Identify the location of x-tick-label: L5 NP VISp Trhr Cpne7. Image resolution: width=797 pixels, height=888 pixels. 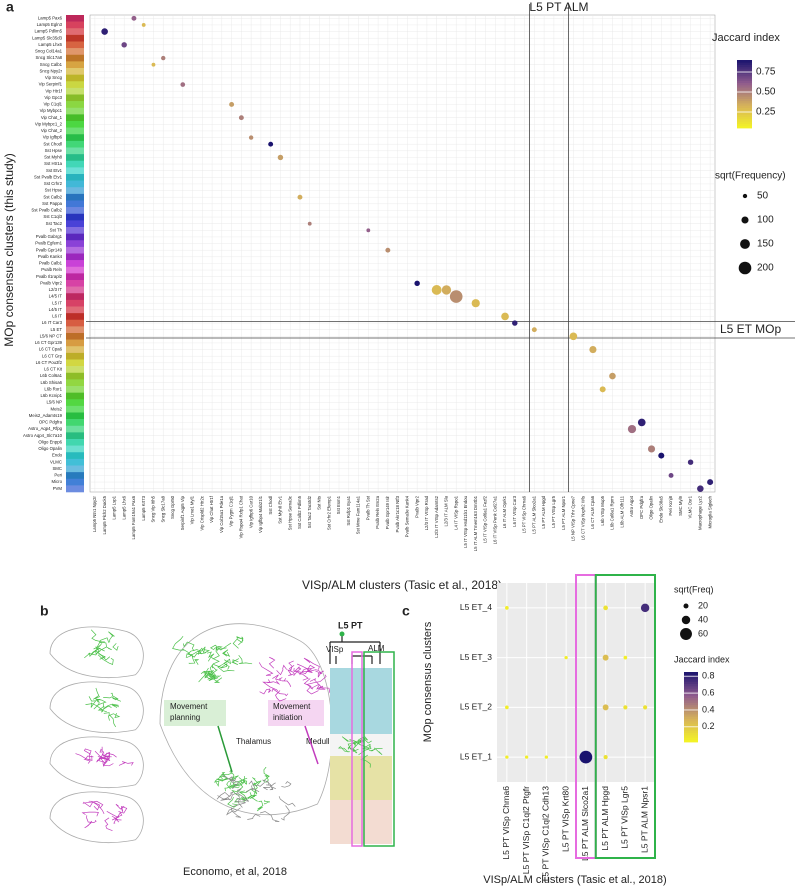
(573, 518).